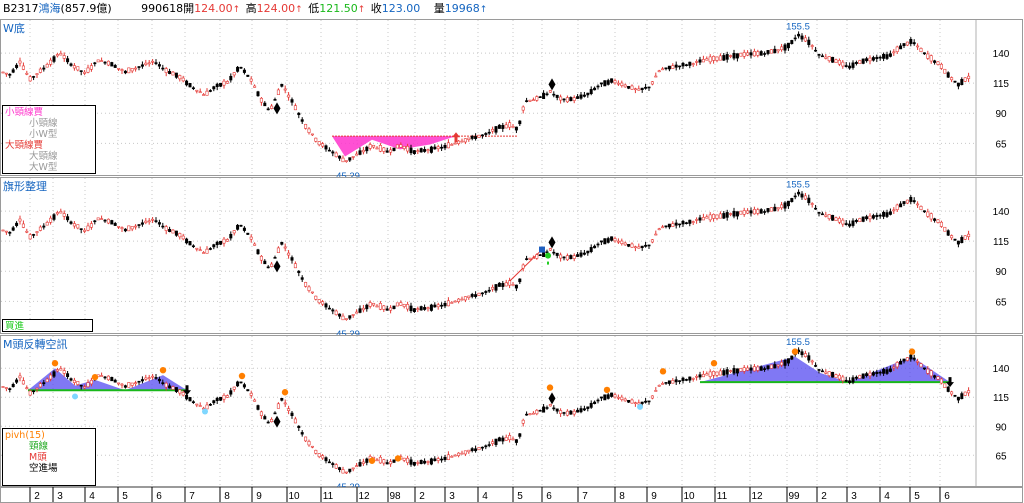 This screenshot has height=503, width=1024. I want to click on symbol-name: 鴻海, so click(49, 8).